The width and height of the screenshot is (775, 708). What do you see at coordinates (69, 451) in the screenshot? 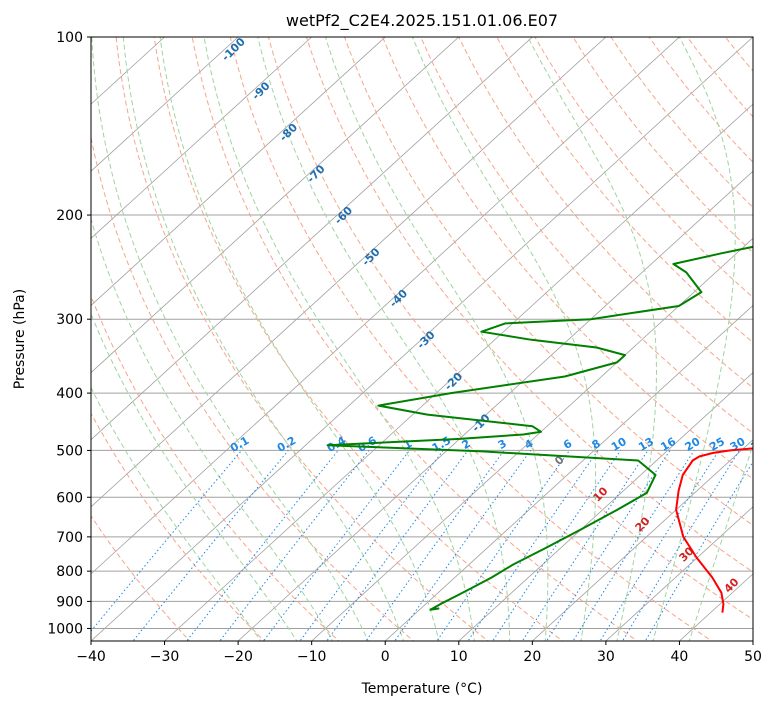
I see `y-tick-label: 500` at bounding box center [69, 451].